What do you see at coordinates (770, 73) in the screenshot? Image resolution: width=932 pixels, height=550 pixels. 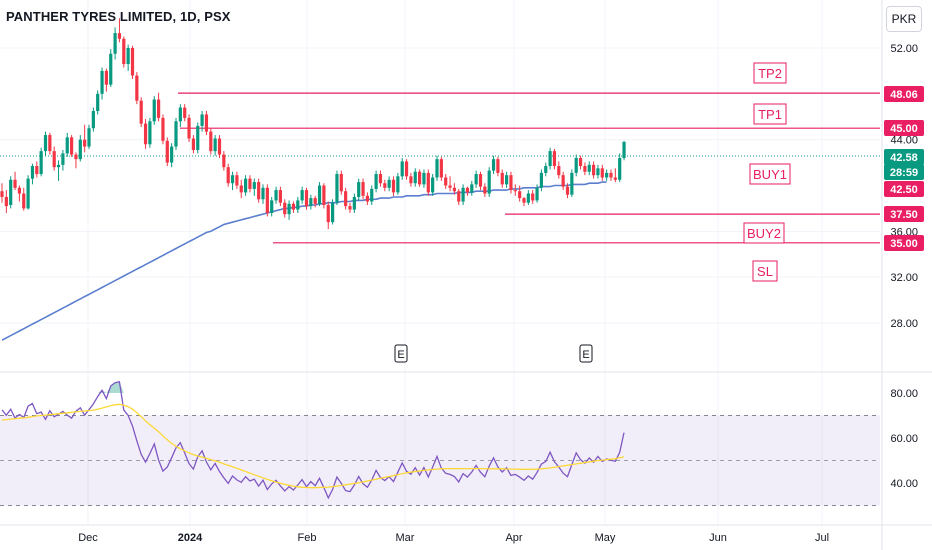 I see `annotation-tp2: TP2` at bounding box center [770, 73].